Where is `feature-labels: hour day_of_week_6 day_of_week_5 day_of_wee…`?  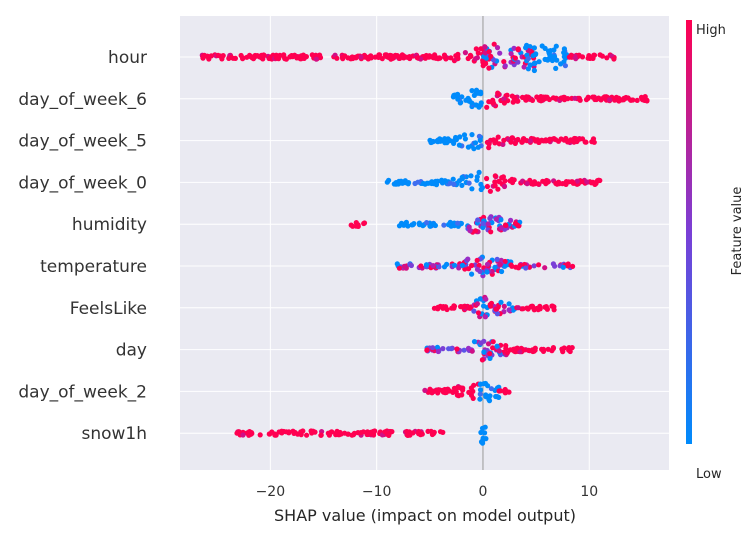
feature-labels: hour day_of_week_6 day_of_week_5 day_of_wee… is located at coordinates (82, 246).